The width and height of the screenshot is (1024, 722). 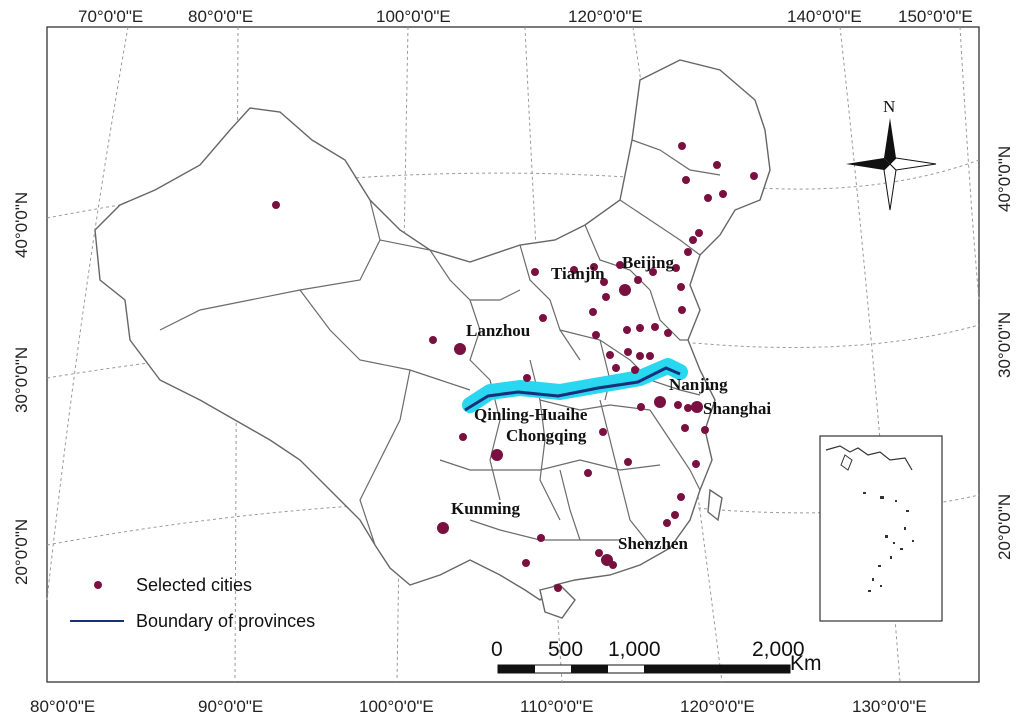 I want to click on label-nanjing: Nanjing, so click(x=698, y=384).